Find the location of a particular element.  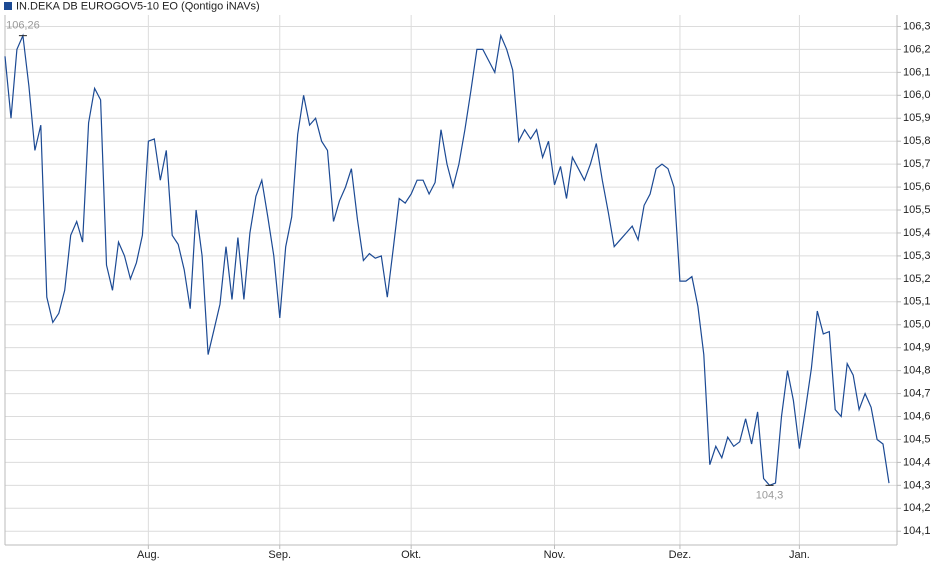

y-tick-label: 104,9 is located at coordinates (917, 348).